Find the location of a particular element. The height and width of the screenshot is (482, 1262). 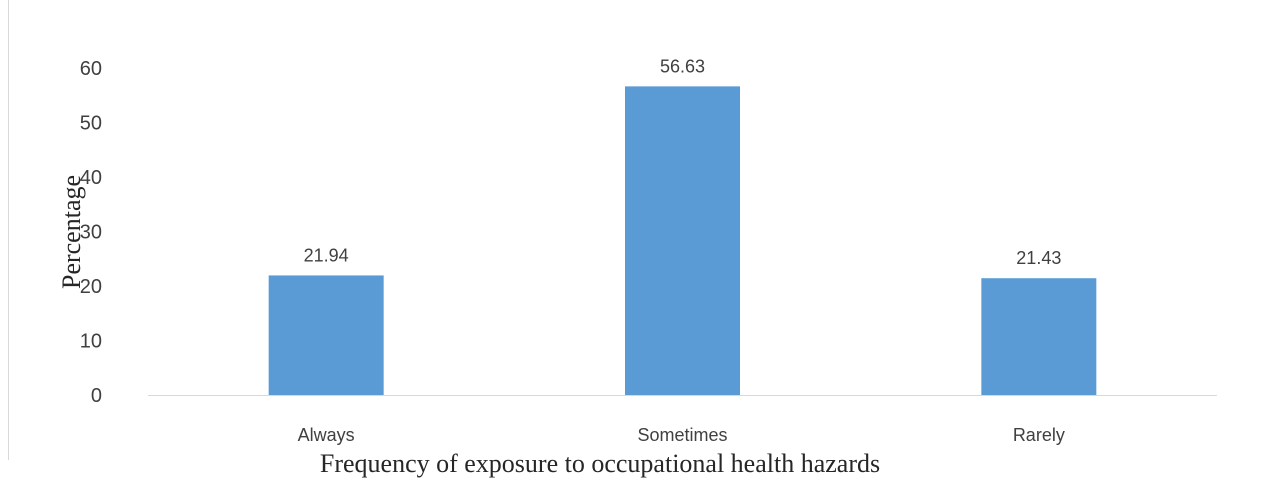

bar-always is located at coordinates (326, 335).